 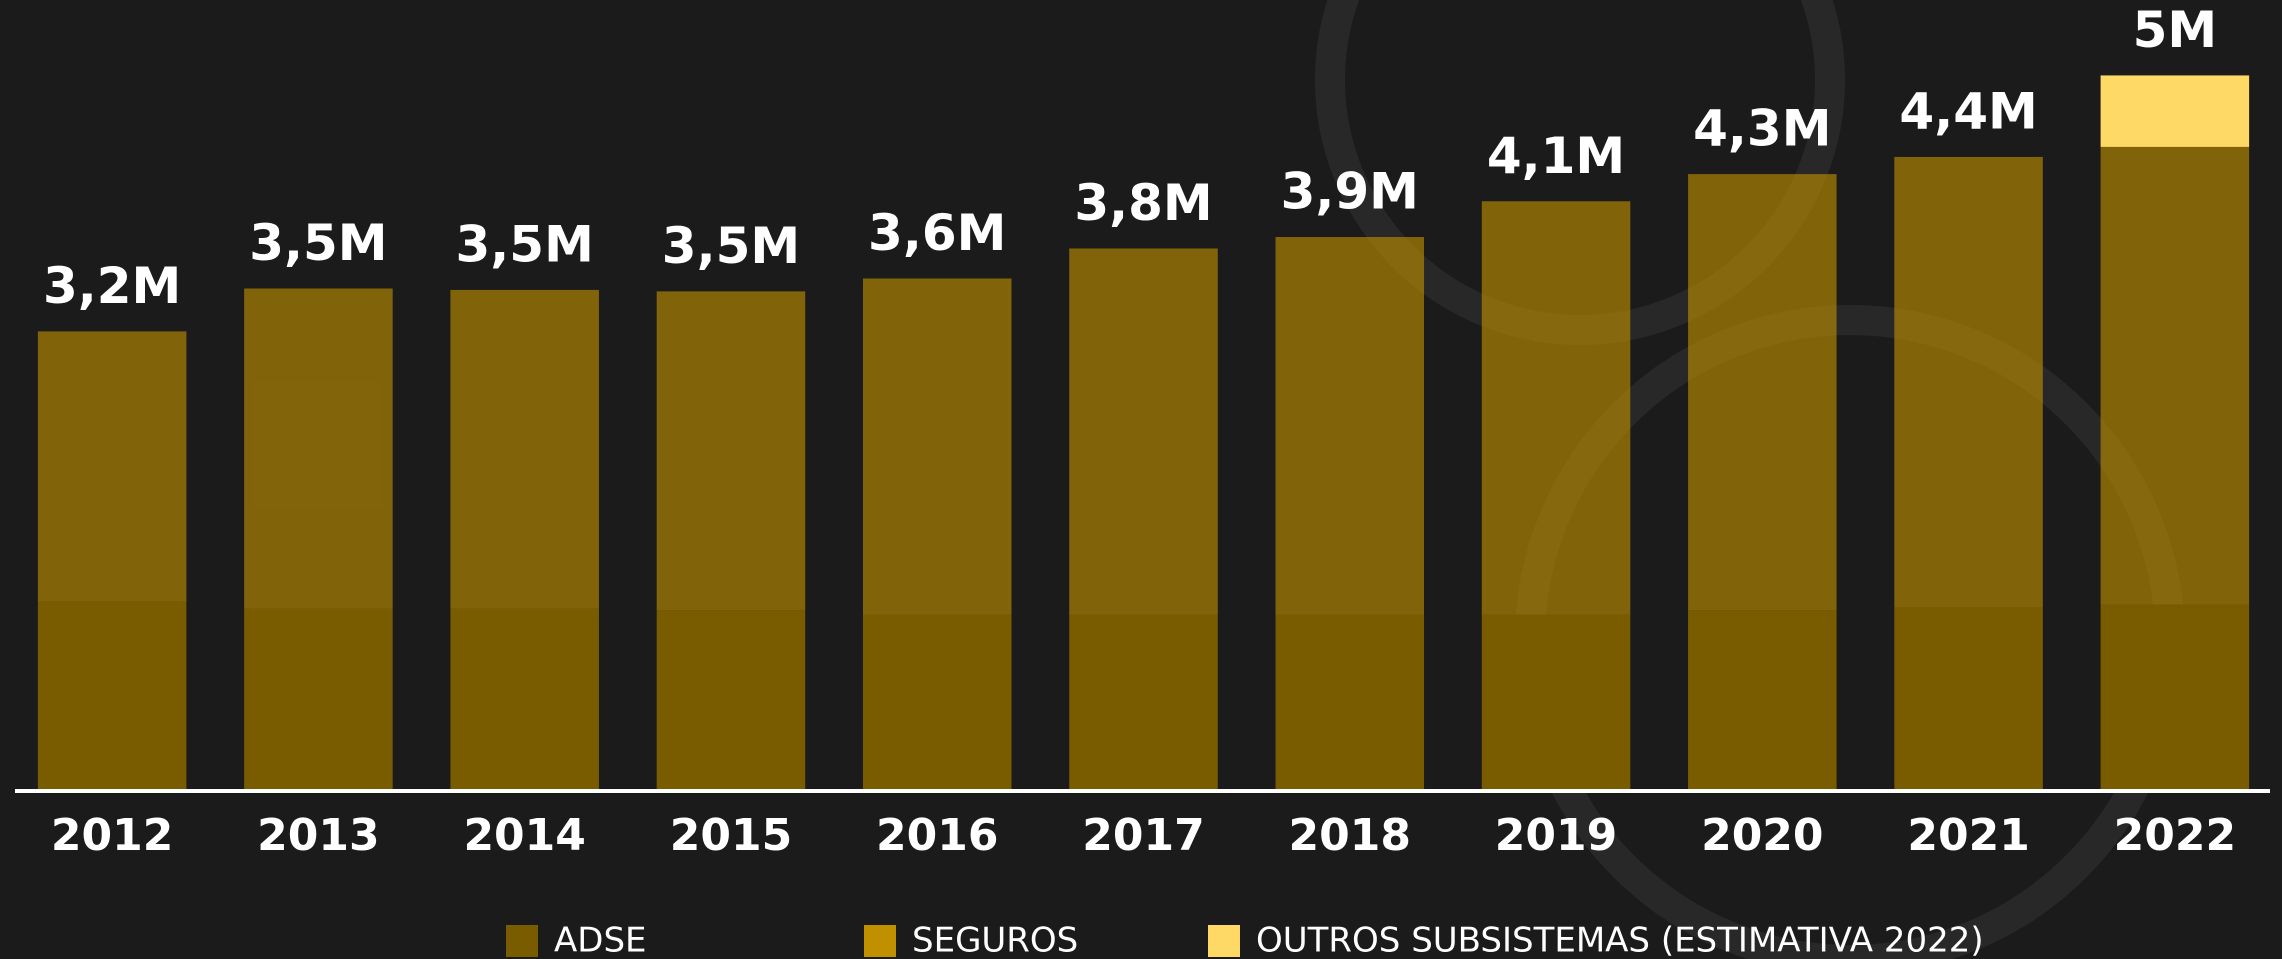 What do you see at coordinates (1556, 835) in the screenshot?
I see `x-tick-label: 2019` at bounding box center [1556, 835].